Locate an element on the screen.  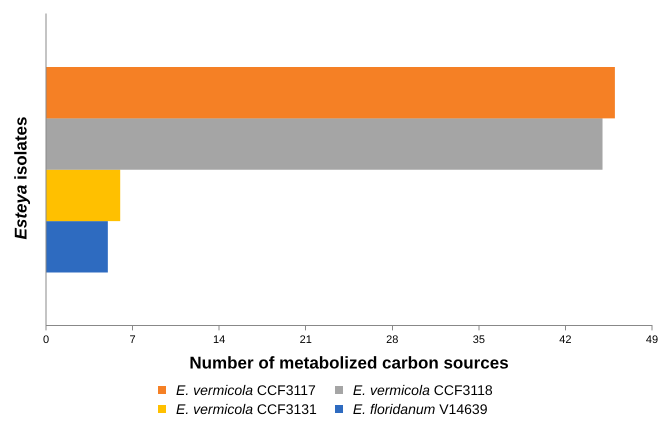
legend-label: E. vermicola CCF3118 is located at coordinates (422, 390).